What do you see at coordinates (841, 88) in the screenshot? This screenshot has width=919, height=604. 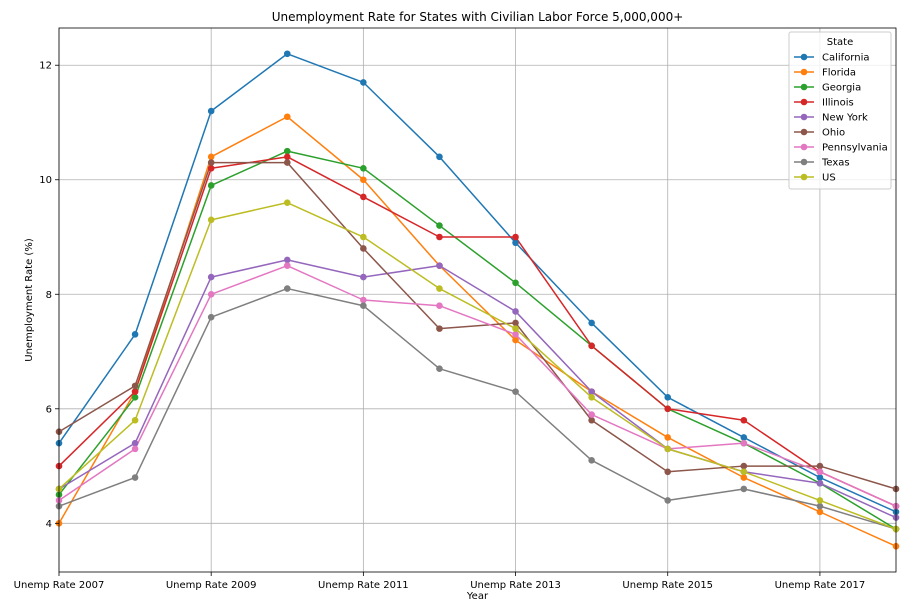 I see `legend-entry-label: Georgia` at bounding box center [841, 88].